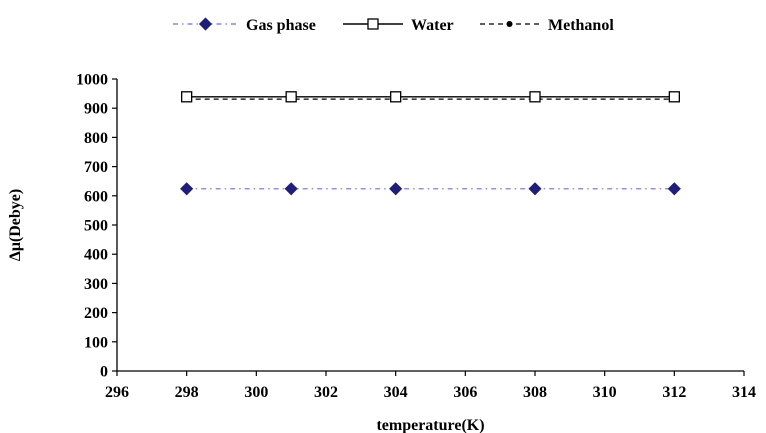 The image size is (766, 433). Describe the element at coordinates (96, 313) in the screenshot. I see `y-tick-label: 200` at that location.